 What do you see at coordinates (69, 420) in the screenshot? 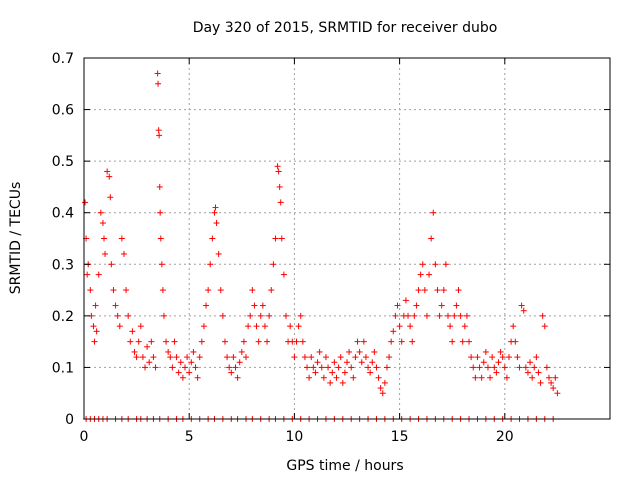
I see `y-tick-label: 0` at bounding box center [69, 420].